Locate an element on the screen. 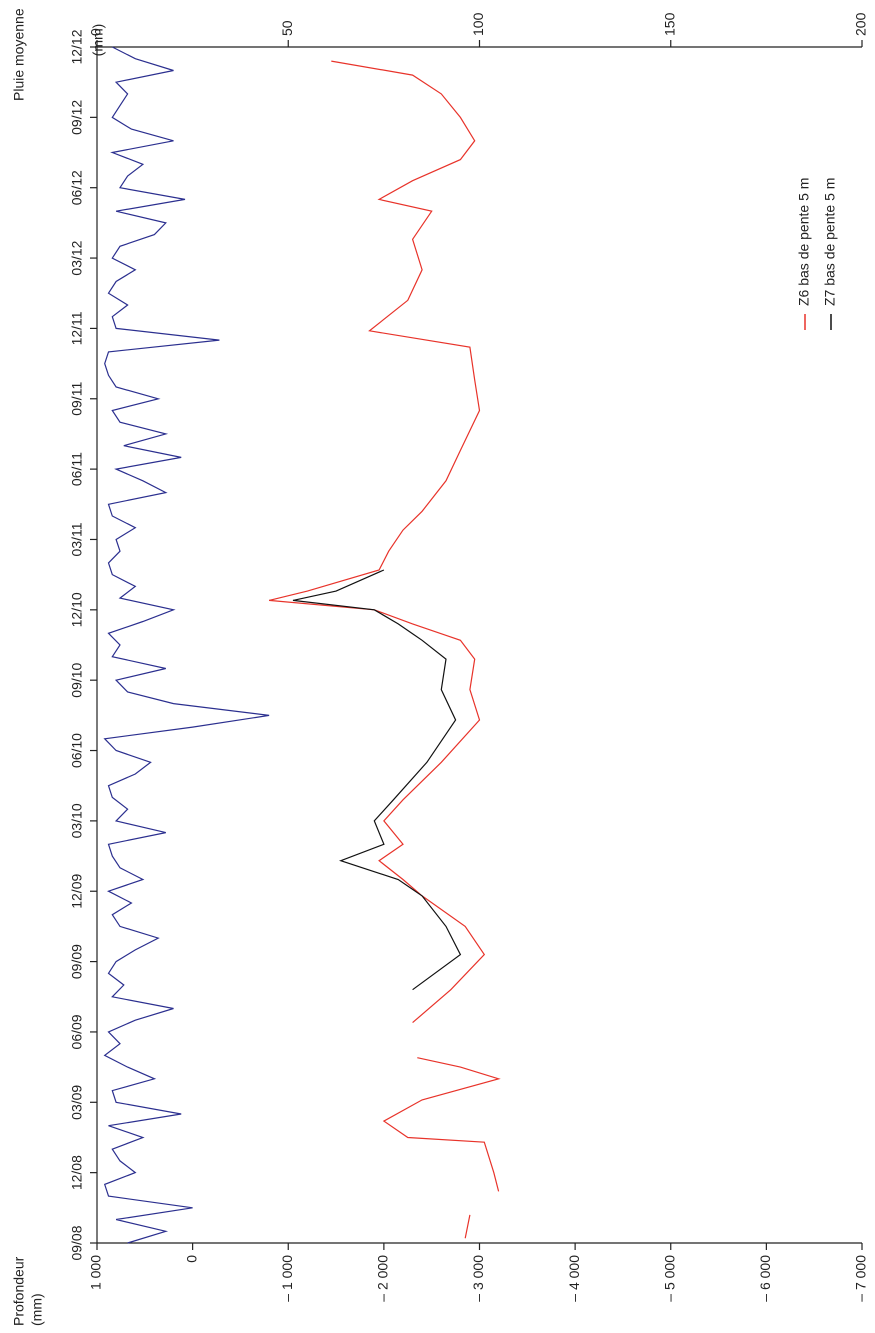 Image resolution: width=875 pixels, height=1333 pixels. y-tick-label: – 4 000 is located at coordinates (574, 1278).